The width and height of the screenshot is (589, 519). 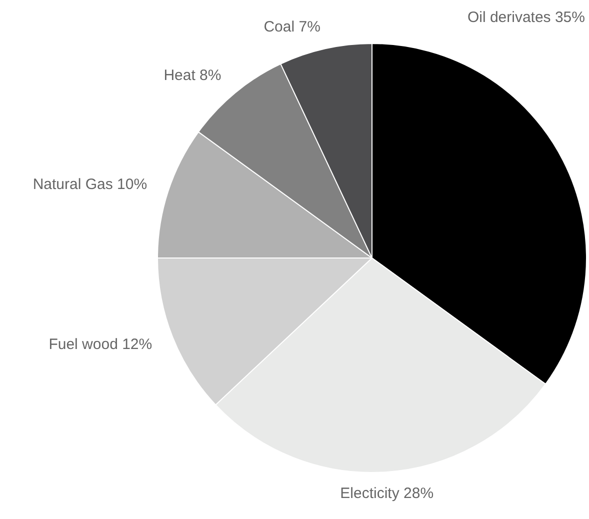 I want to click on slice-label: Electicity 28%, so click(x=387, y=493).